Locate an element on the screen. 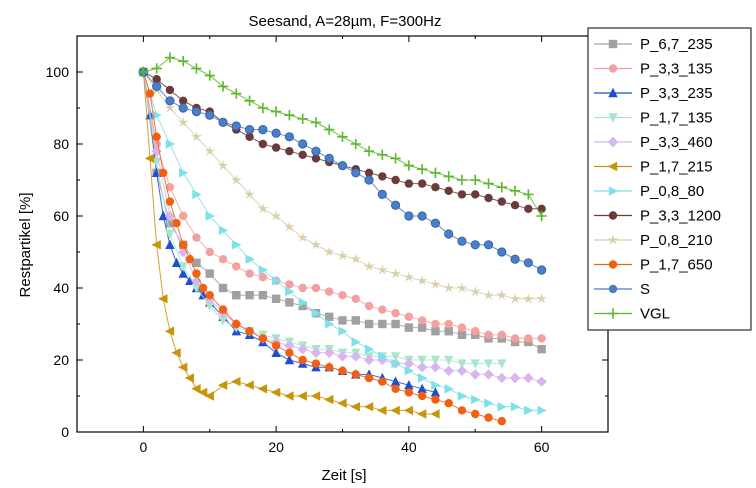 The width and height of the screenshot is (756, 488). legend-item: P_3,3_460 is located at coordinates (653, 142).